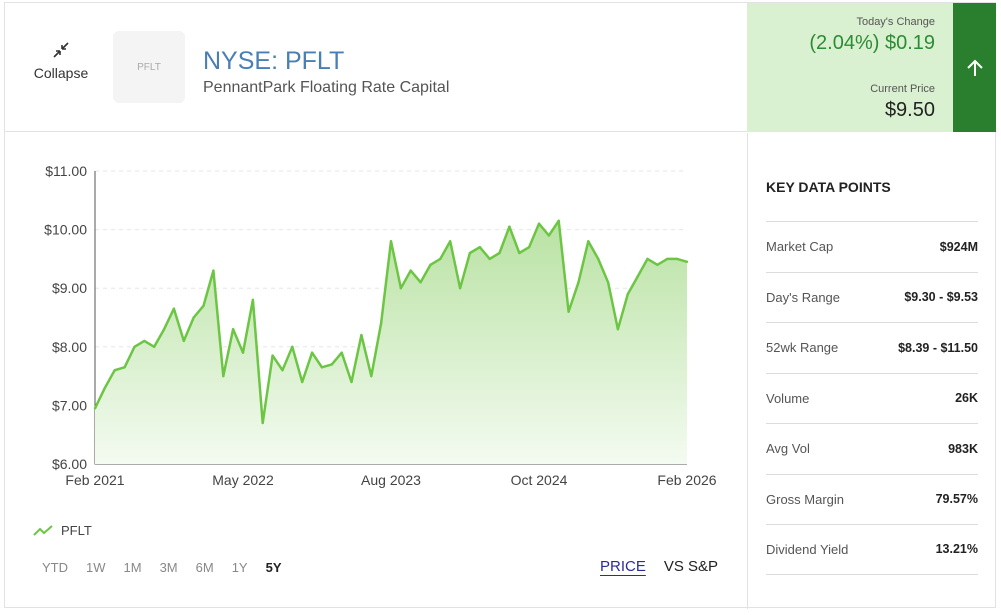 The width and height of the screenshot is (1001, 615). What do you see at coordinates (872, 347) in the screenshot?
I see `key-row-52wk-range: 52wk Range $8.39 - $11.50` at bounding box center [872, 347].